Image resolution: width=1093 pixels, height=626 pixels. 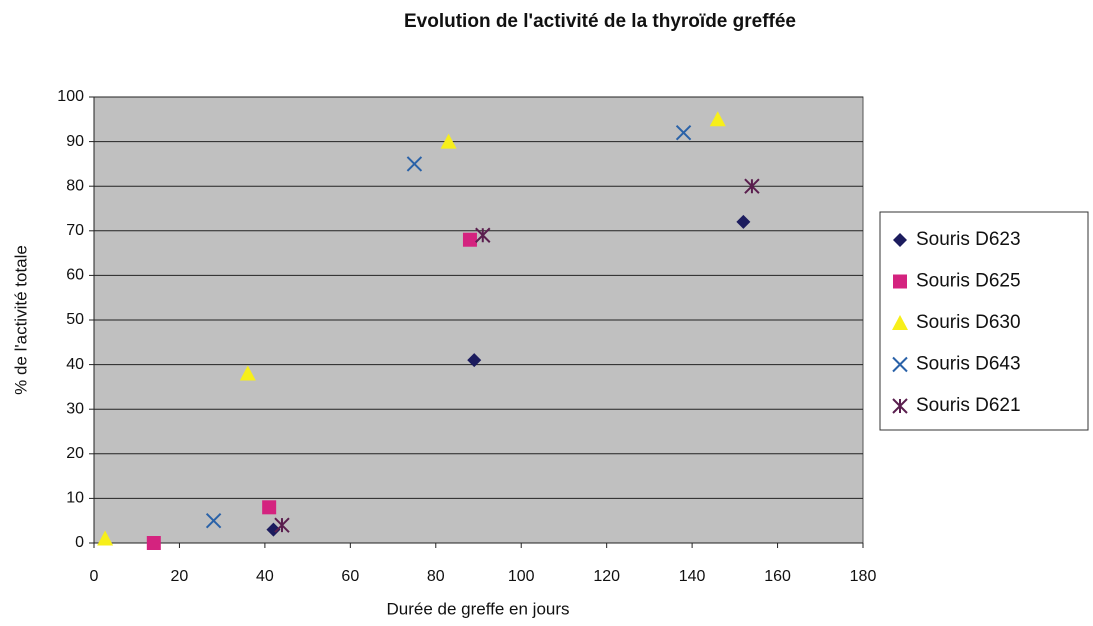 I want to click on legend-label: Souris D625, so click(x=968, y=281).